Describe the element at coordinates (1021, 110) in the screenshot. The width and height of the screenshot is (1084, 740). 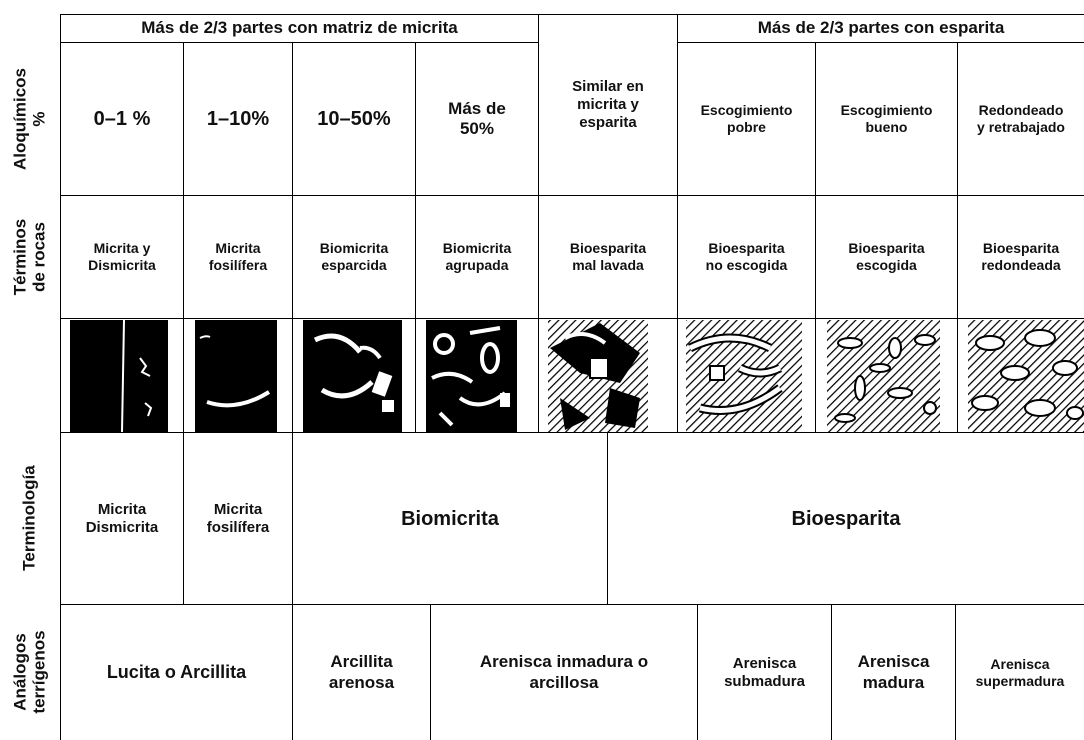
I see `text-line: Redondeado` at that location.